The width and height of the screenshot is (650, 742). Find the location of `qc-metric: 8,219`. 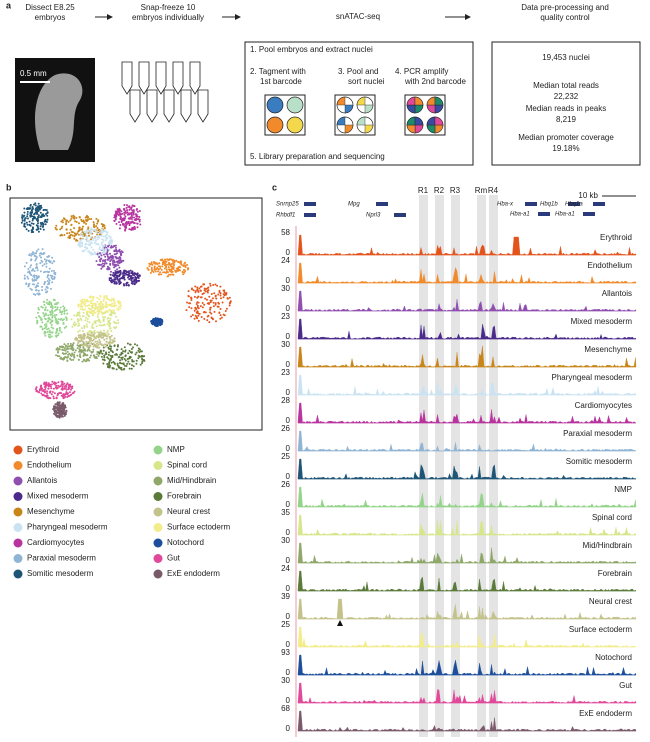

qc-metric: 8,219 is located at coordinates (566, 119).